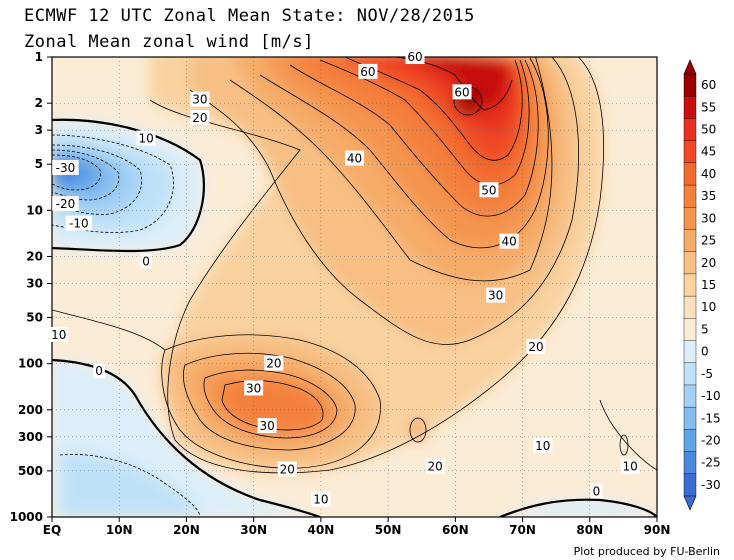 Image resolution: width=734 pixels, height=560 pixels. Describe the element at coordinates (705, 329) in the screenshot. I see `colorbar-label: 5` at that location.